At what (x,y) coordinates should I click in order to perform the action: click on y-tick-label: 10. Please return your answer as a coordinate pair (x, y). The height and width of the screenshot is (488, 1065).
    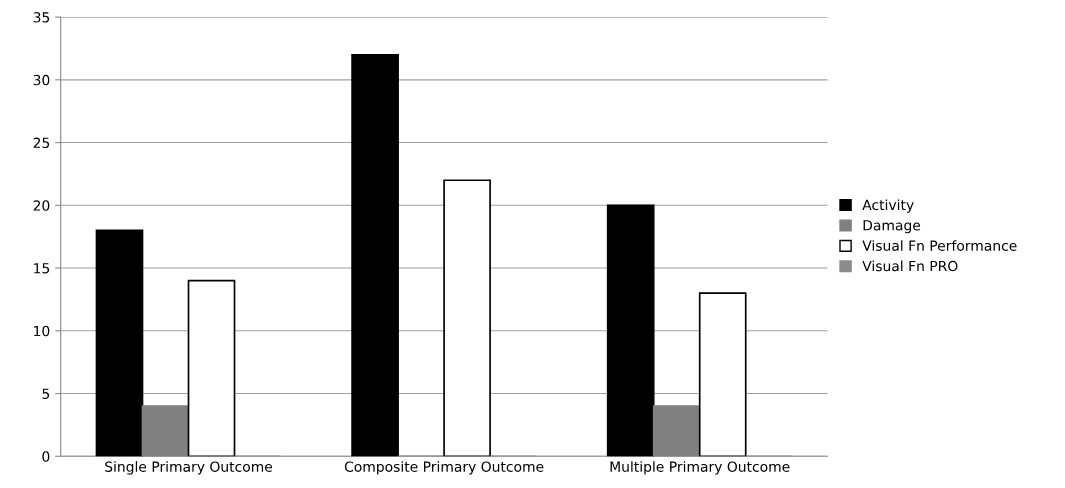
    Looking at the image, I should click on (42, 331).